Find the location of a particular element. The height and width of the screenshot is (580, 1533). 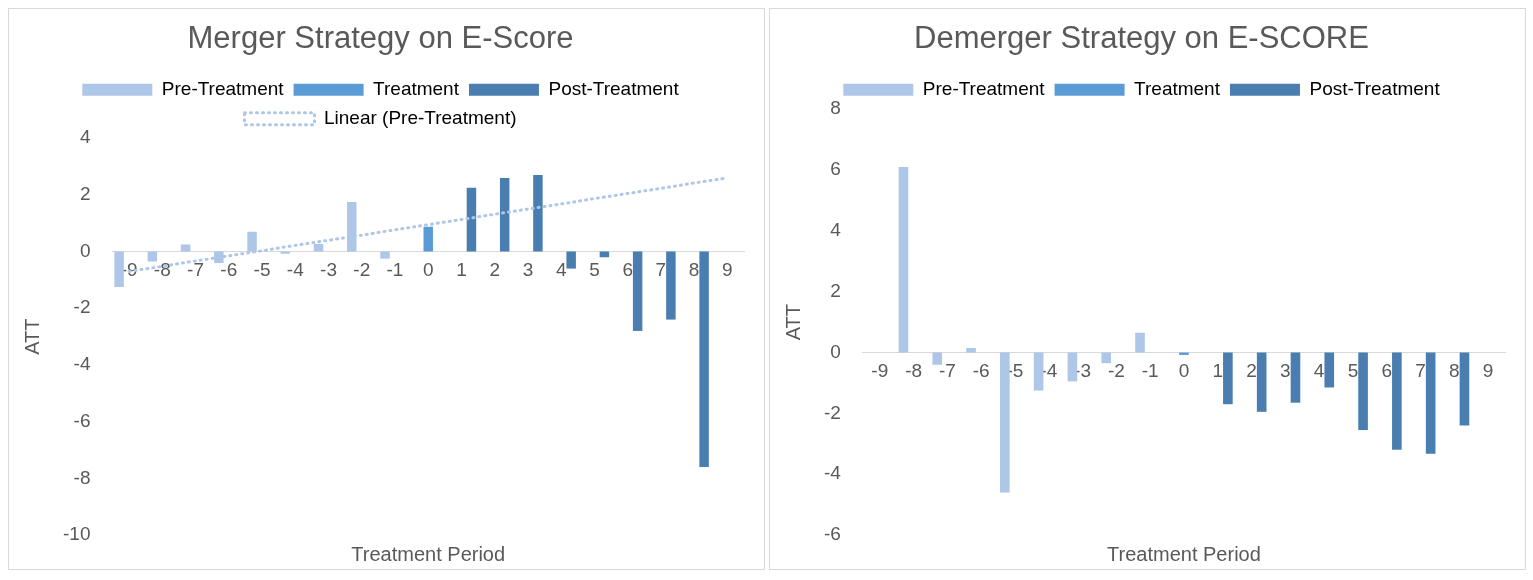

y-tick-label: 8 is located at coordinates (835, 108).